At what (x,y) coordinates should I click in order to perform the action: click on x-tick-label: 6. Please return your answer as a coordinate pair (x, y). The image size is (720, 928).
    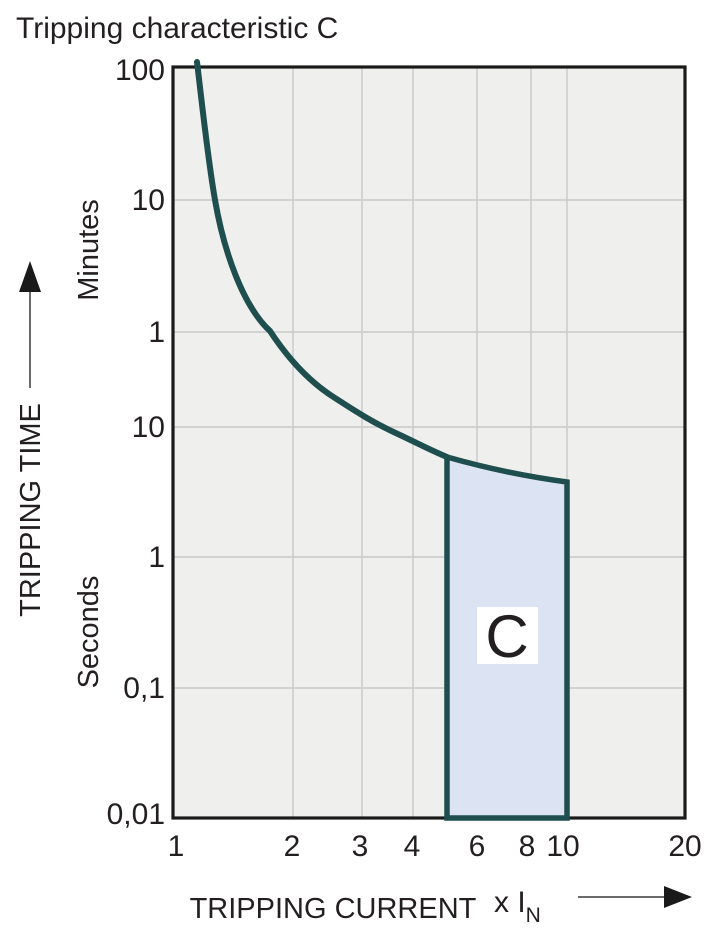
    Looking at the image, I should click on (477, 846).